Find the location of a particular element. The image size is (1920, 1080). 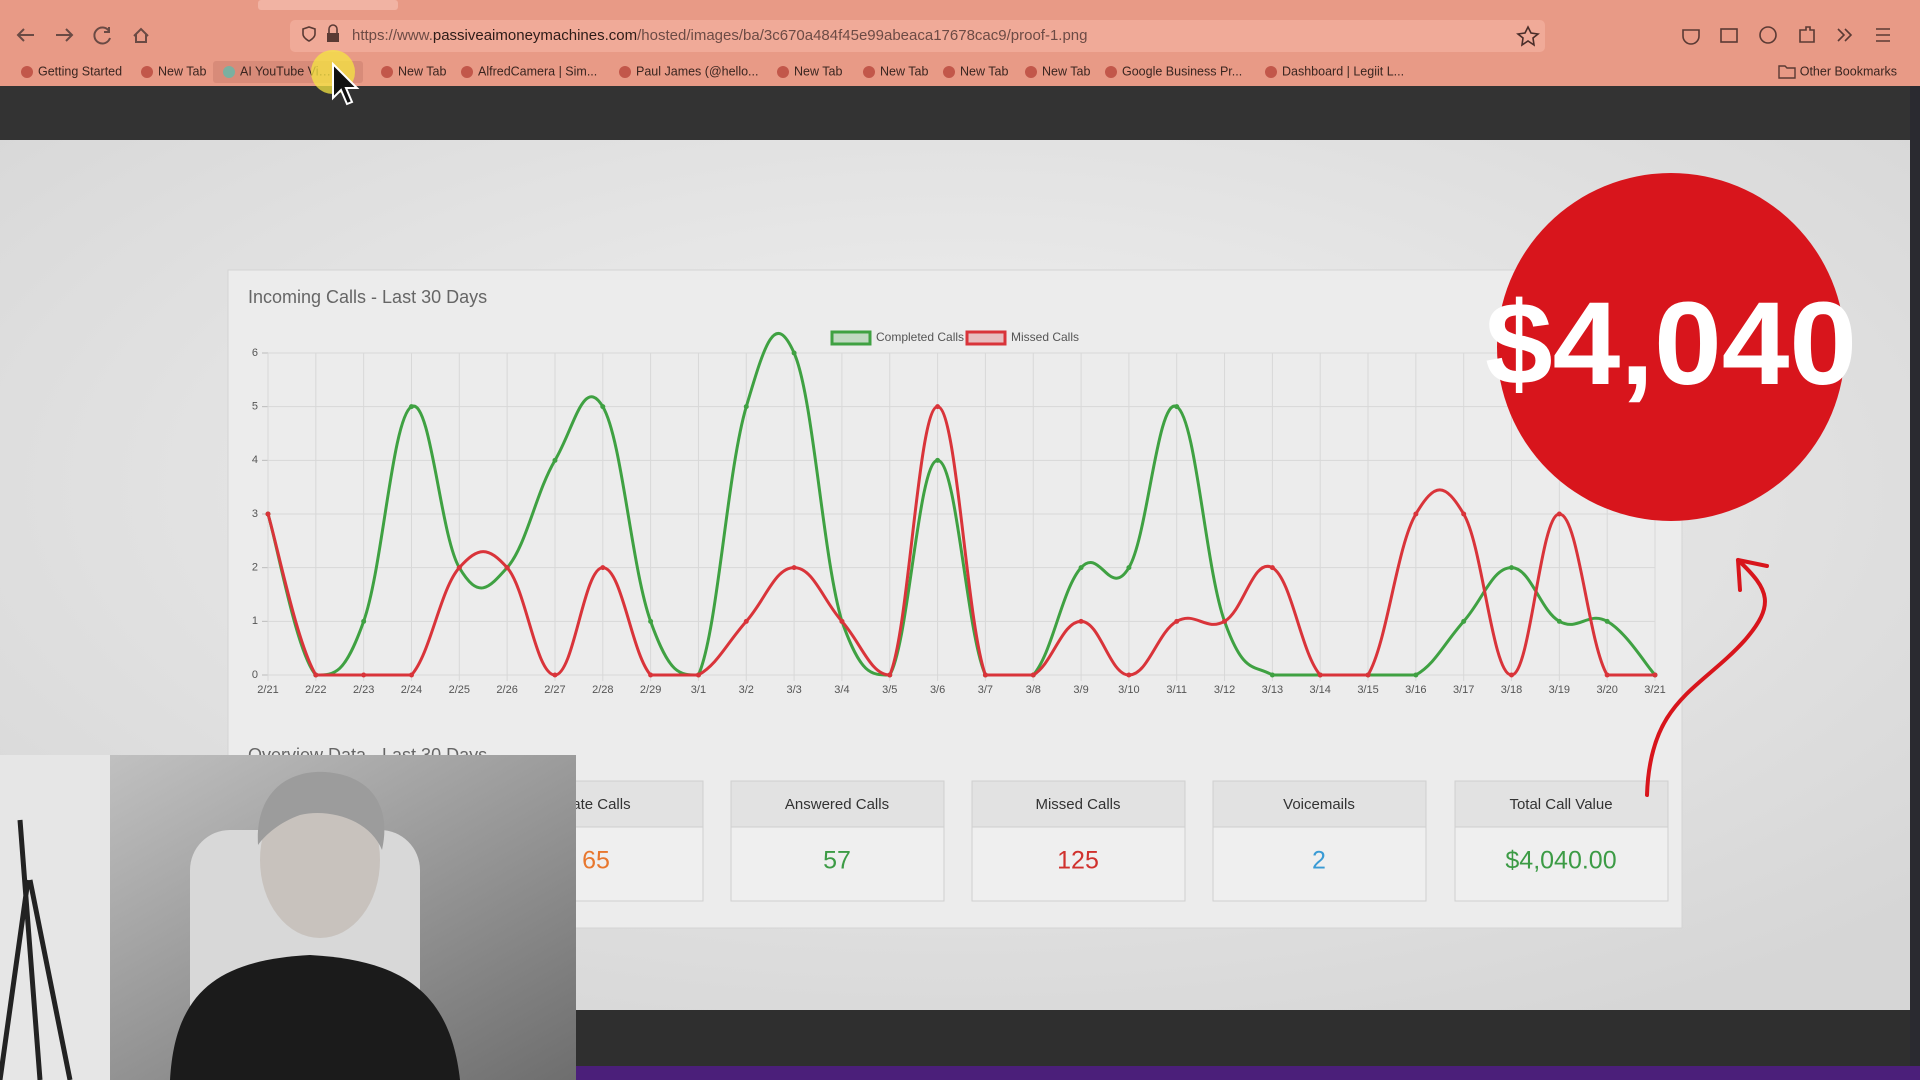

stat-label: Total Call Value is located at coordinates (1560, 804).